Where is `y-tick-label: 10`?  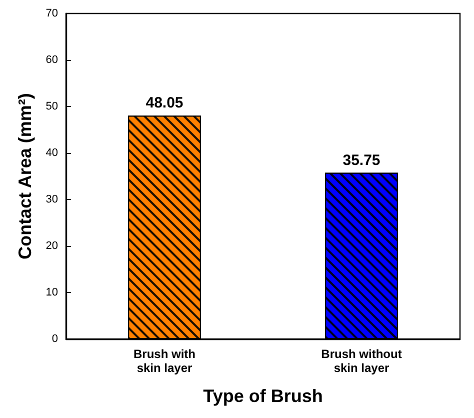
y-tick-label: 10 is located at coordinates (52, 292).